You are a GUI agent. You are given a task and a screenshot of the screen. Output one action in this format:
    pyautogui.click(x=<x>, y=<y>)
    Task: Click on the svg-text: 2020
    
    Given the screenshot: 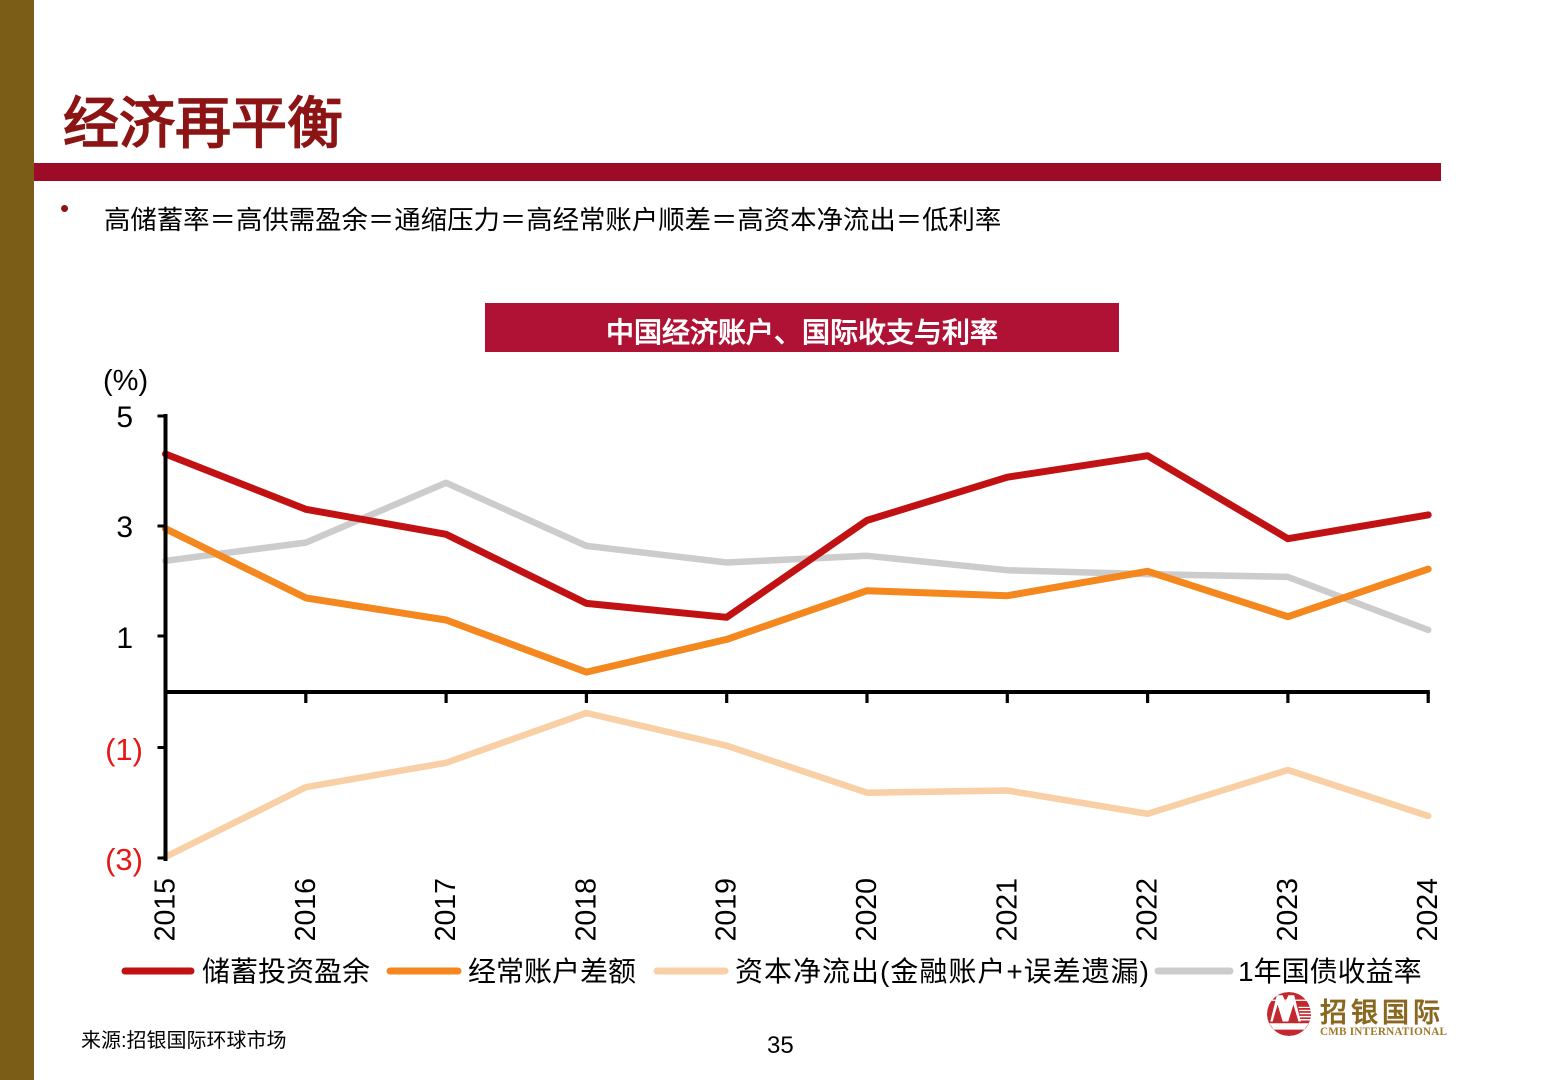 What is the action you would take?
    pyautogui.click(x=867, y=909)
    